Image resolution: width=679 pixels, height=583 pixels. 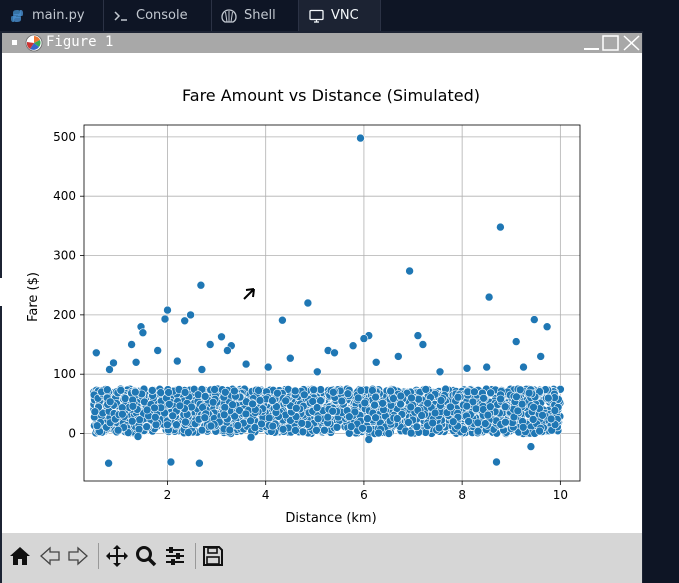 What do you see at coordinates (631, 43) in the screenshot?
I see `close-icon` at bounding box center [631, 43].